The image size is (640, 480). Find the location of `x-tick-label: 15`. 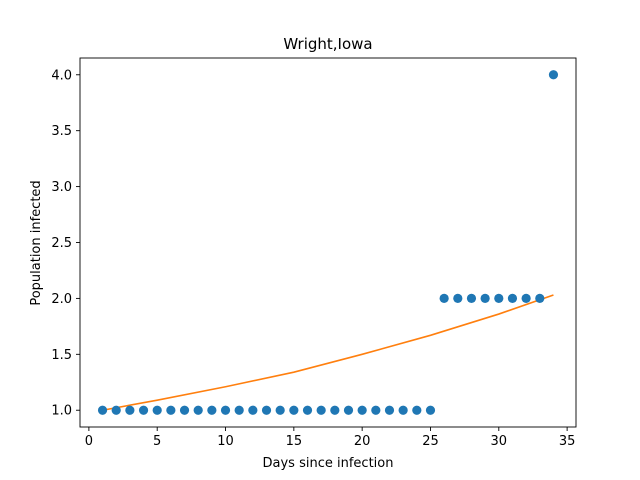

x-tick-label: 15 is located at coordinates (294, 441).